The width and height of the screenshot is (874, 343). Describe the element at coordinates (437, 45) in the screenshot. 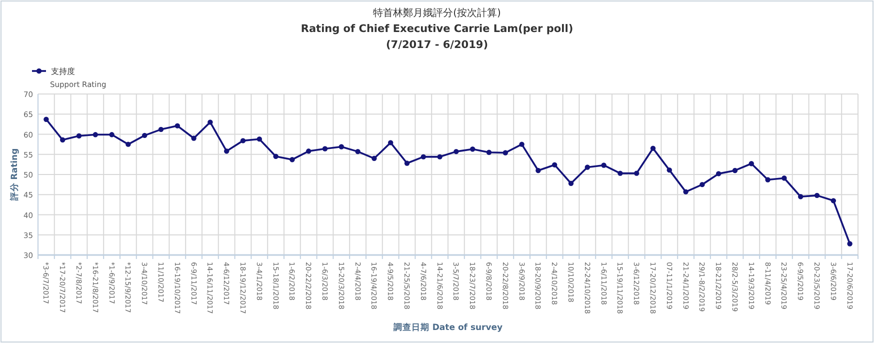

I see `chart-subtitle: (7/2017 - 6/2019)` at that location.